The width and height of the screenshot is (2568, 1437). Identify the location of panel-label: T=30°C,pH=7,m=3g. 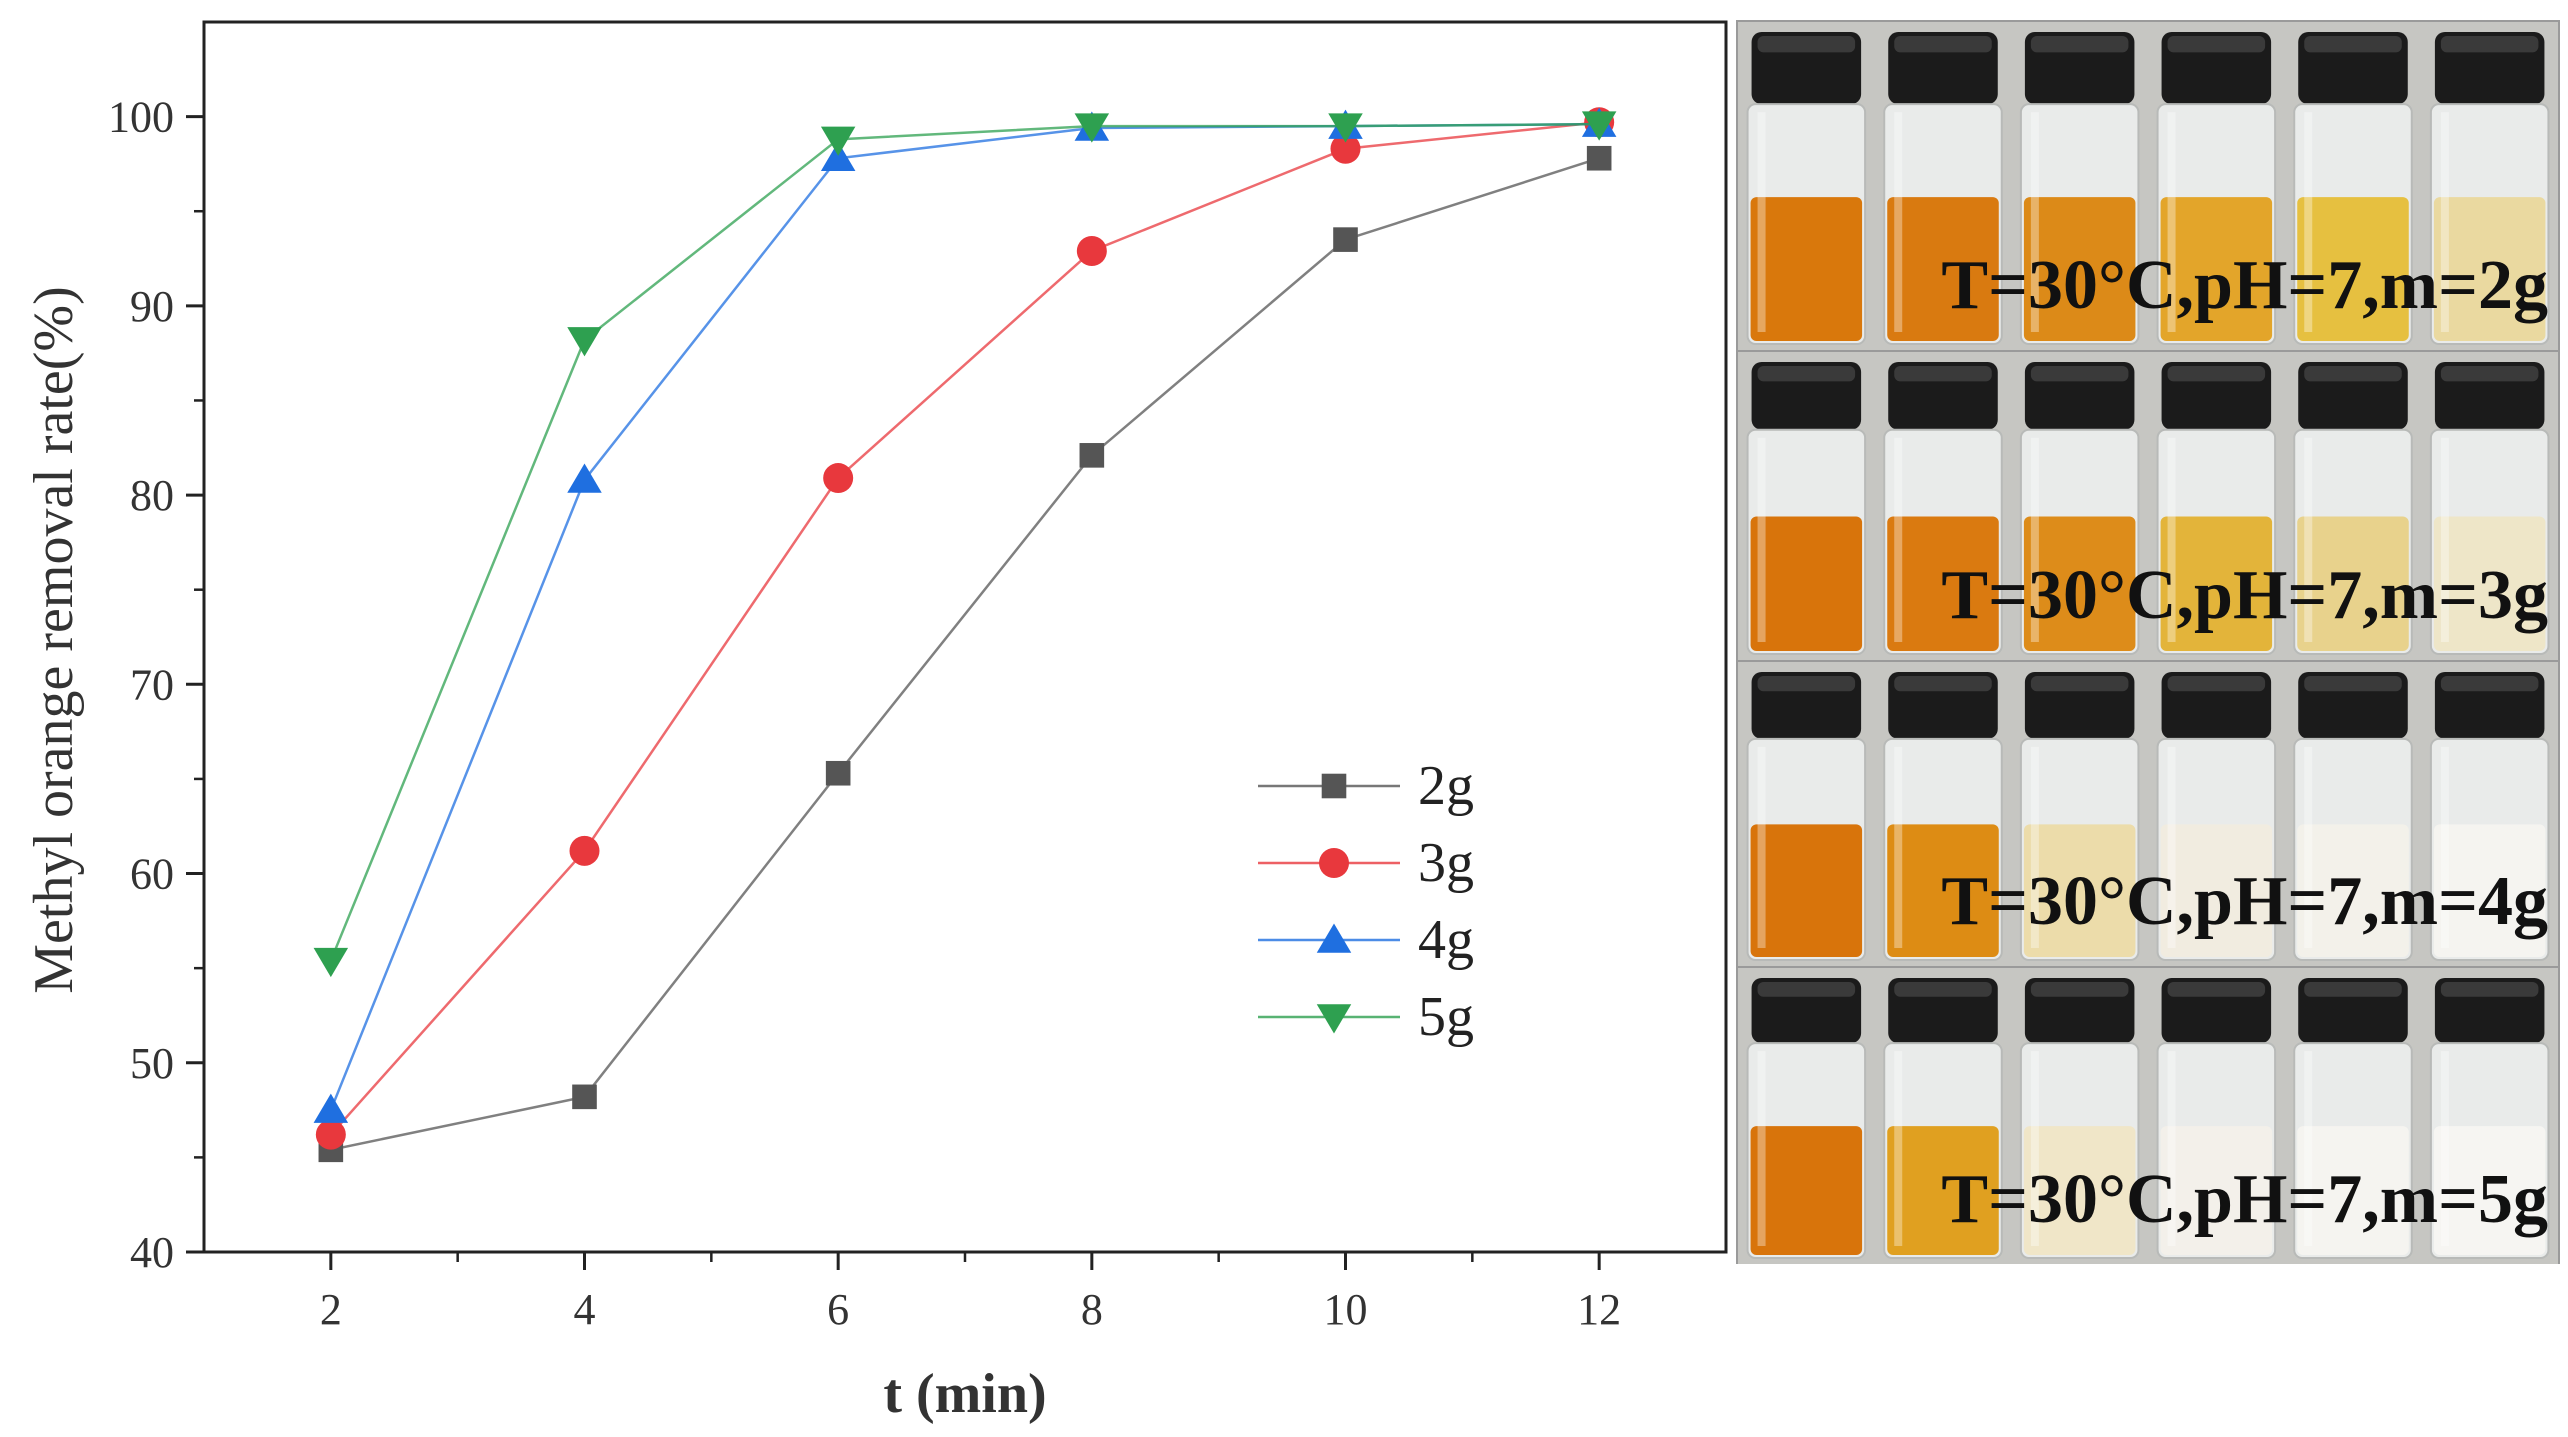
(2244, 595).